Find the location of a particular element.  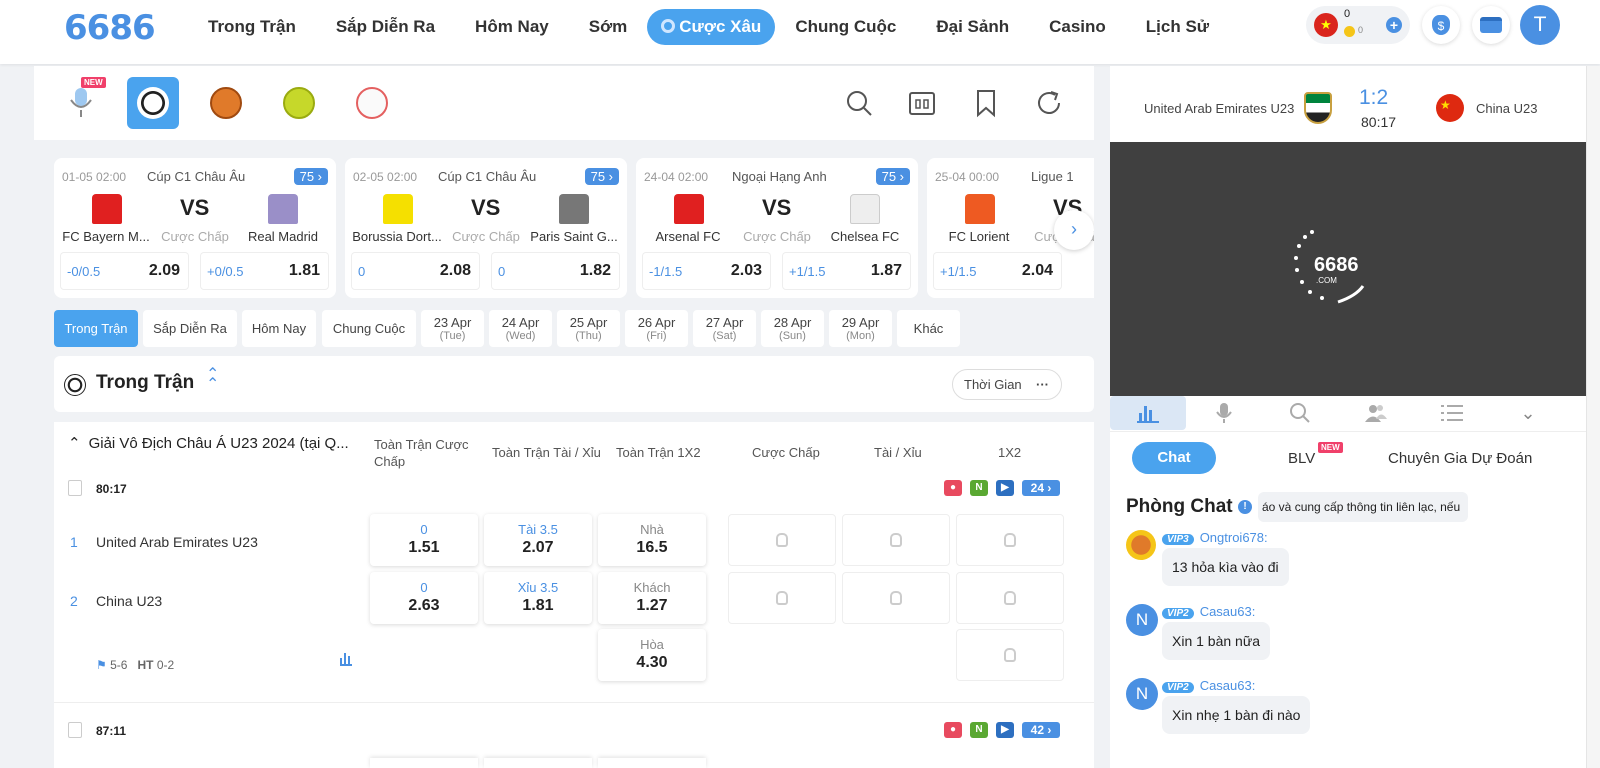

add-funds-icon: + is located at coordinates (1394, 25).